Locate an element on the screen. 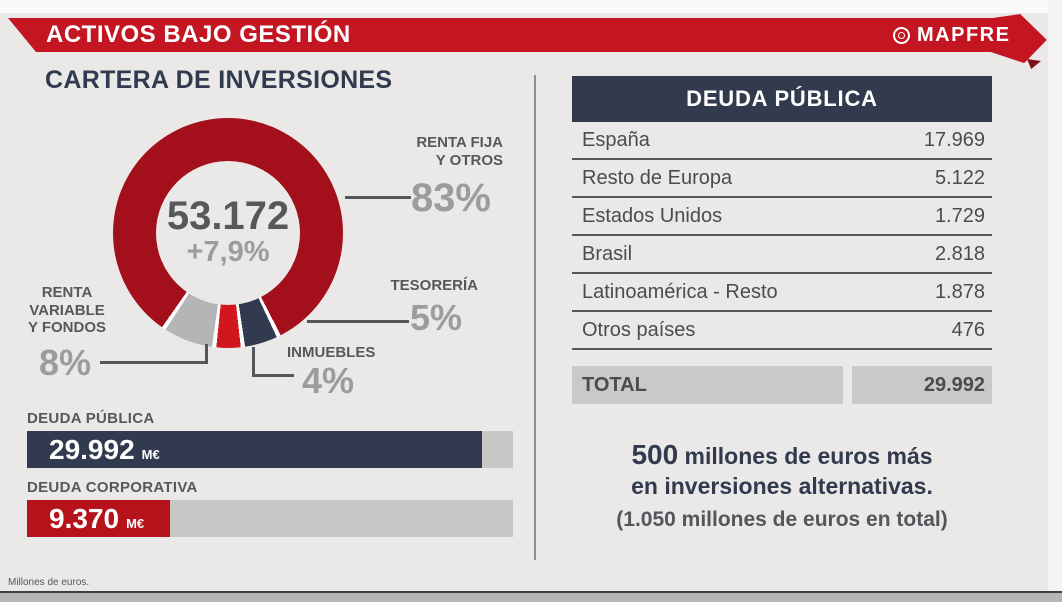 The image size is (1062, 602). label-renta-variable-line2: VARIABLE is located at coordinates (67, 310).